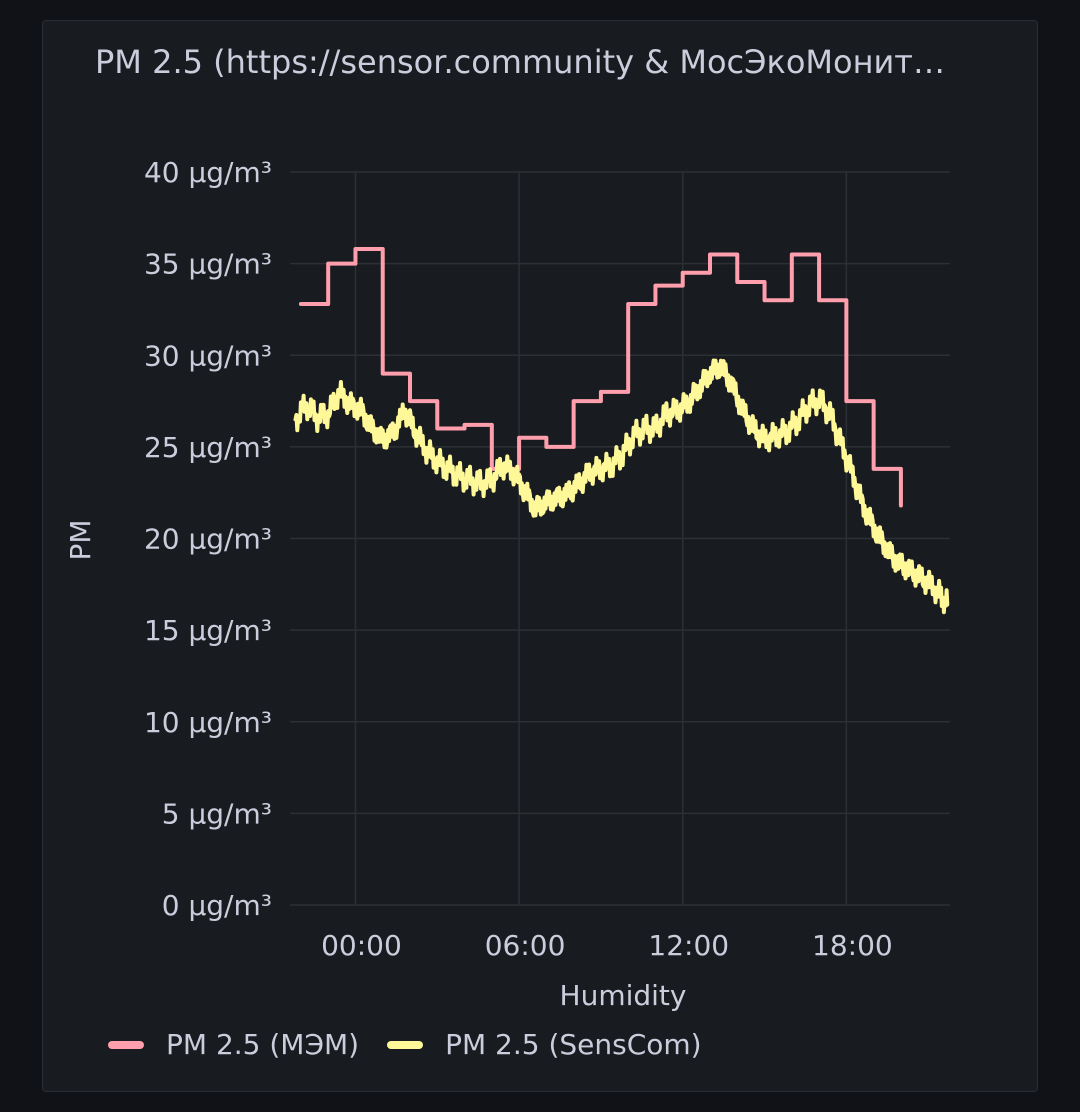 This screenshot has width=1080, height=1112. Describe the element at coordinates (852, 945) in the screenshot. I see `x-tick-label: 18:00` at that location.